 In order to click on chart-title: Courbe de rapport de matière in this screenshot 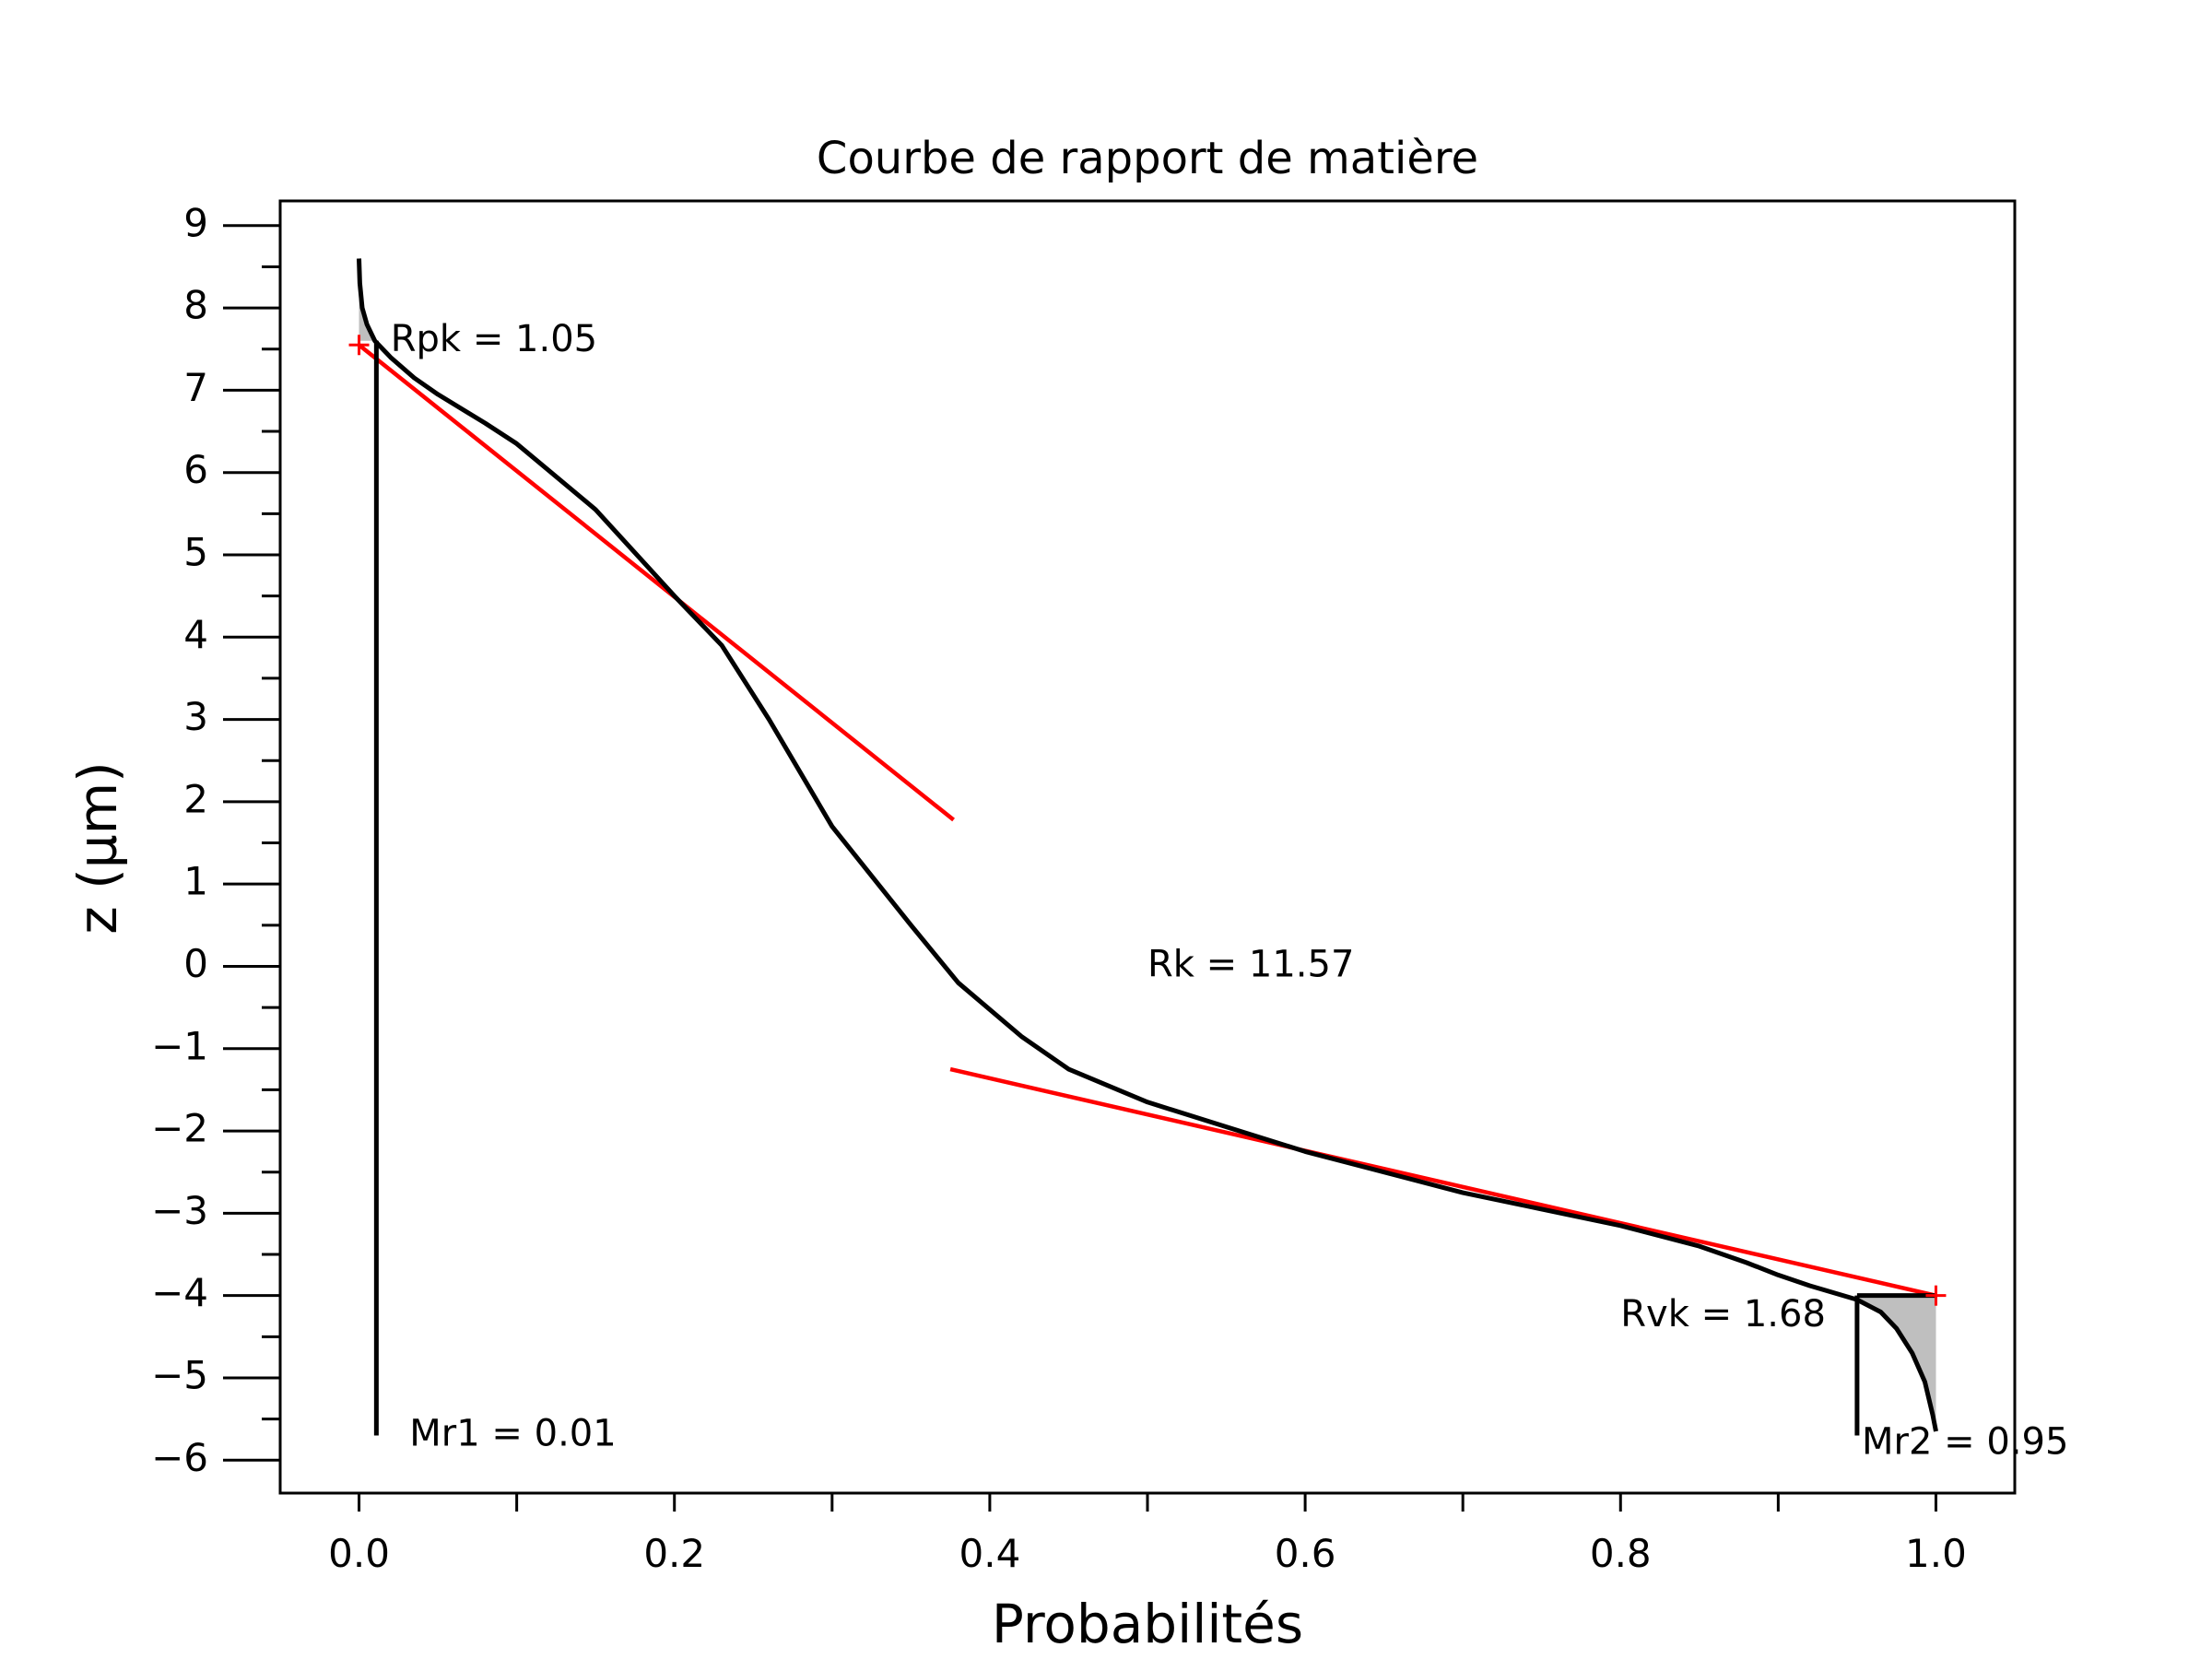, I will do `click(1147, 158)`.